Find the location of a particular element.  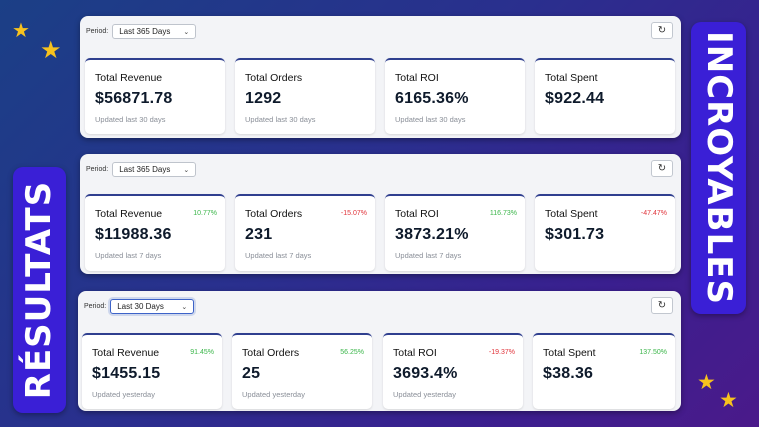

card-change-badge: -15.07% is located at coordinates (353, 213).